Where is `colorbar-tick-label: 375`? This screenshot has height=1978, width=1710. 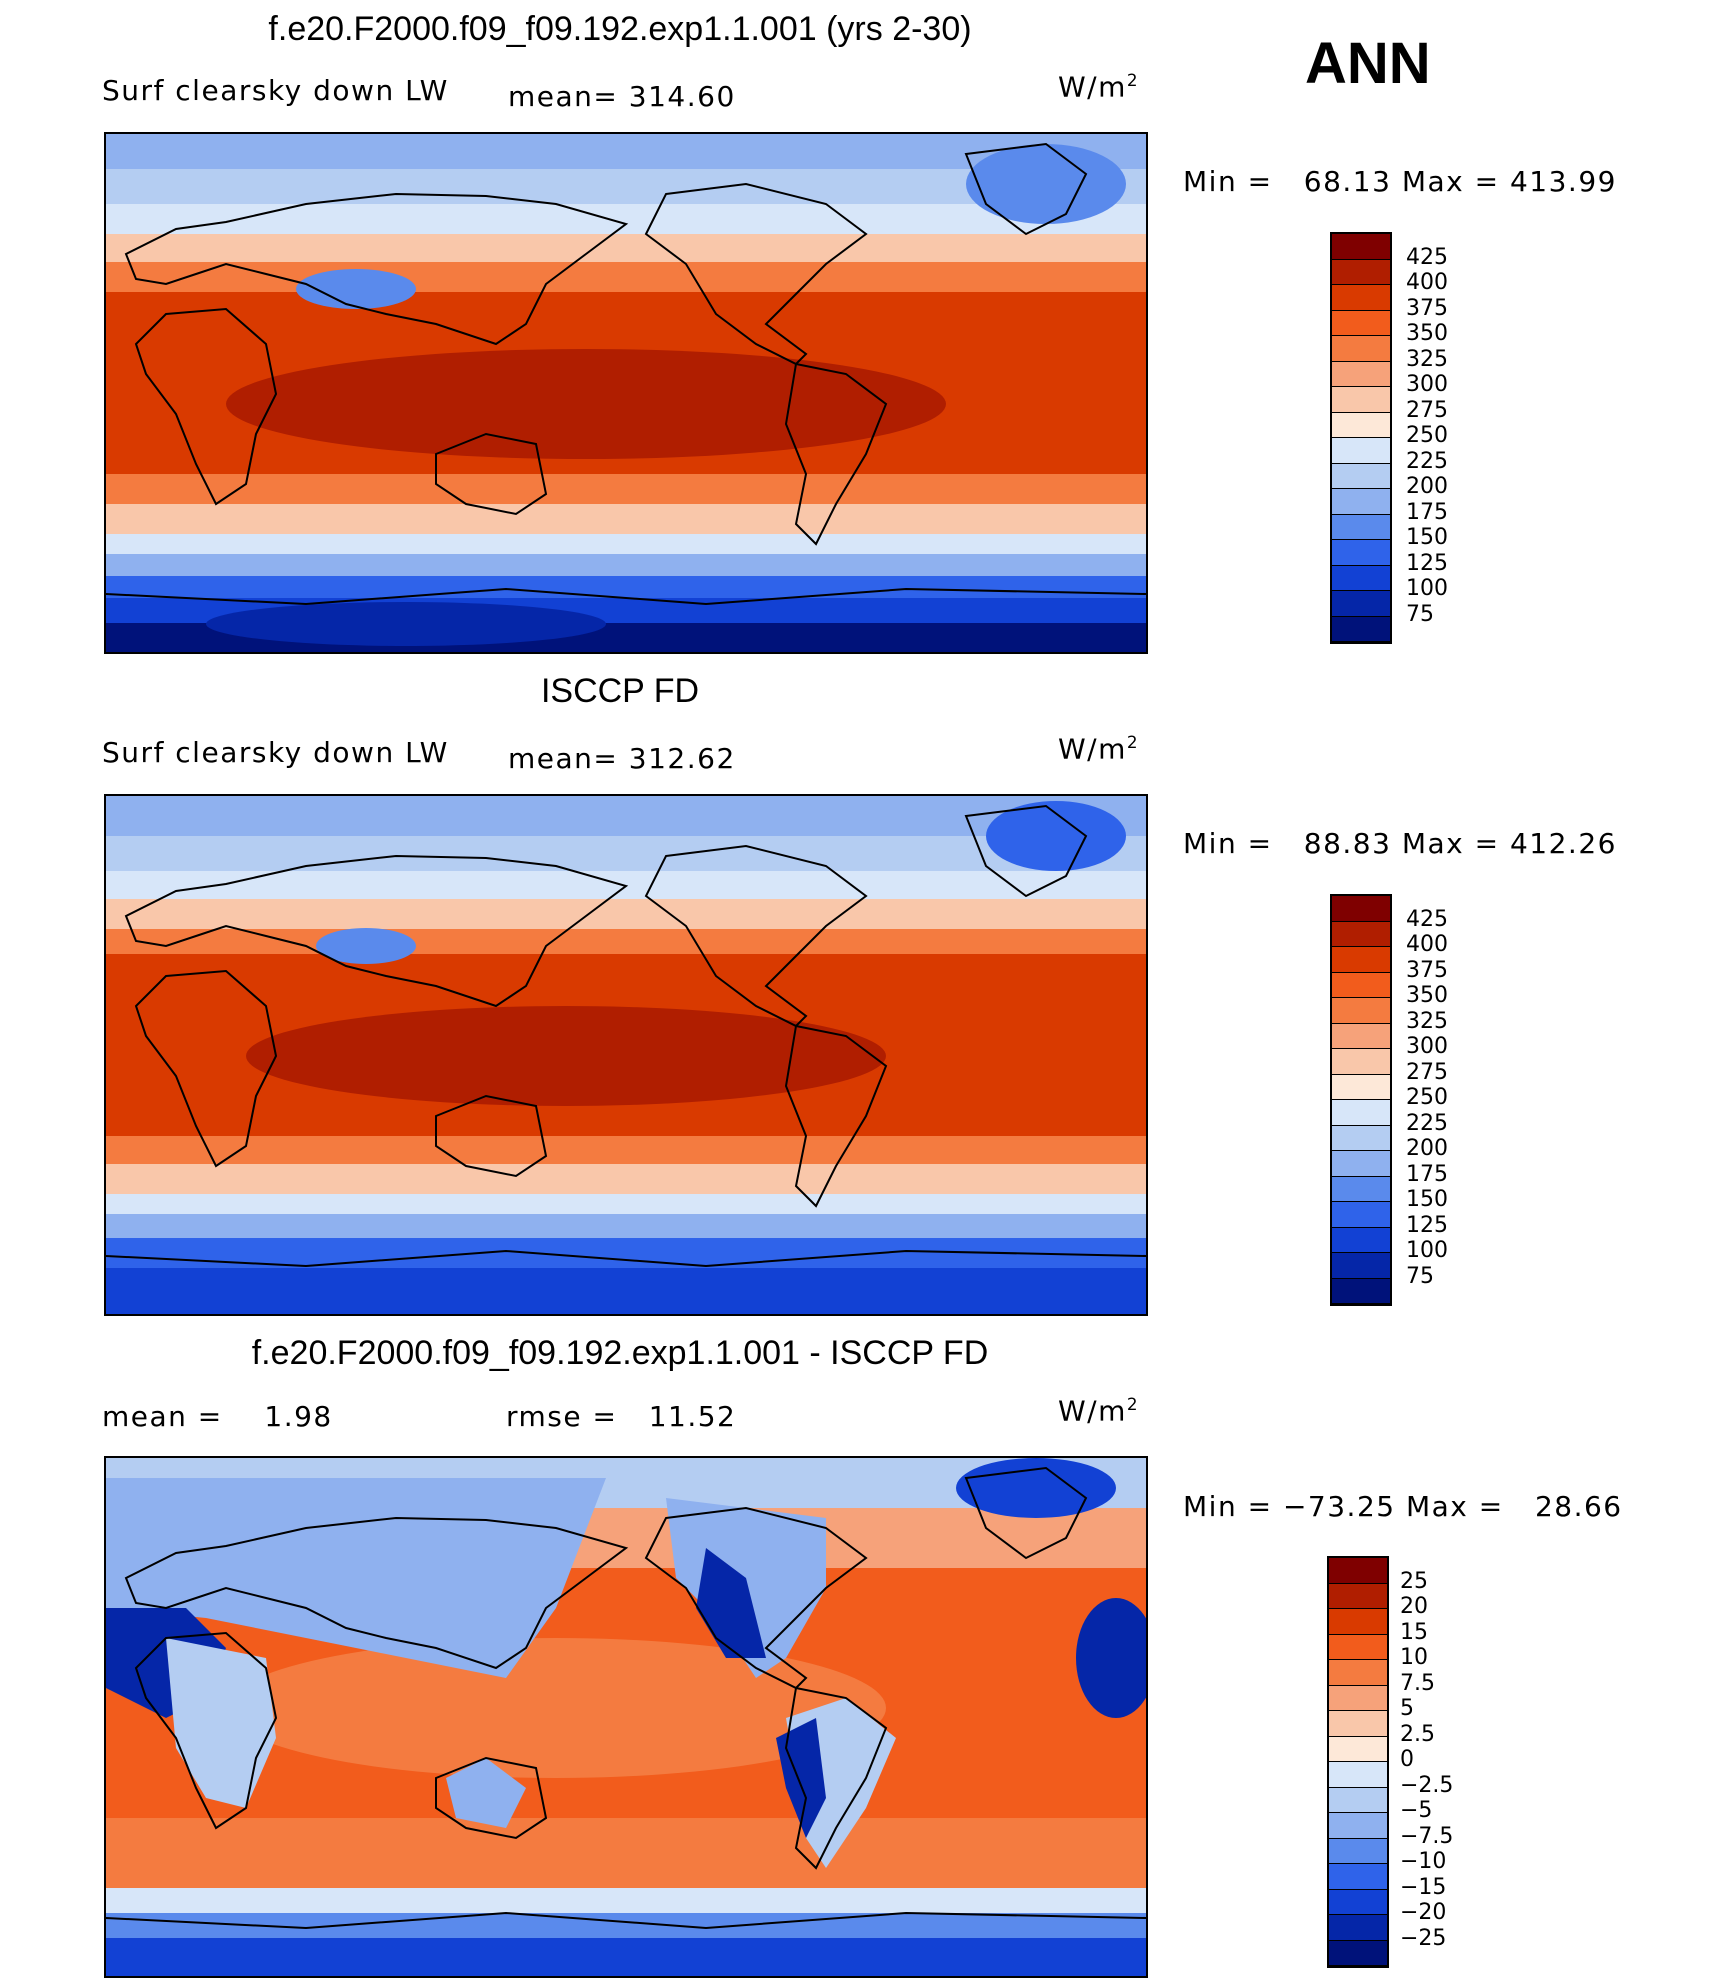 colorbar-tick-label: 375 is located at coordinates (1427, 970).